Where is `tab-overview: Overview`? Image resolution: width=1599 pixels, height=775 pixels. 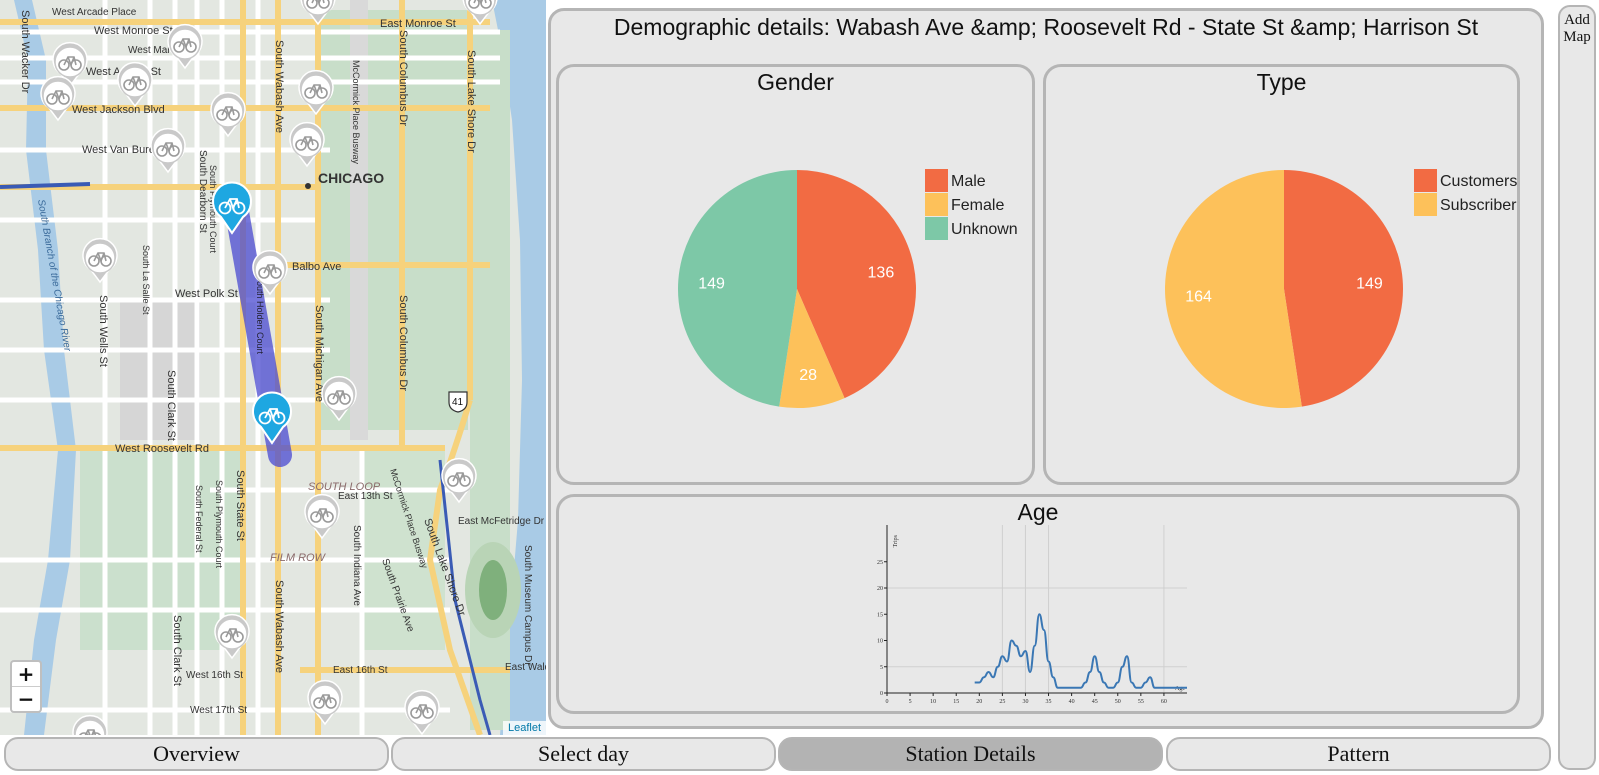 tab-overview: Overview is located at coordinates (196, 754).